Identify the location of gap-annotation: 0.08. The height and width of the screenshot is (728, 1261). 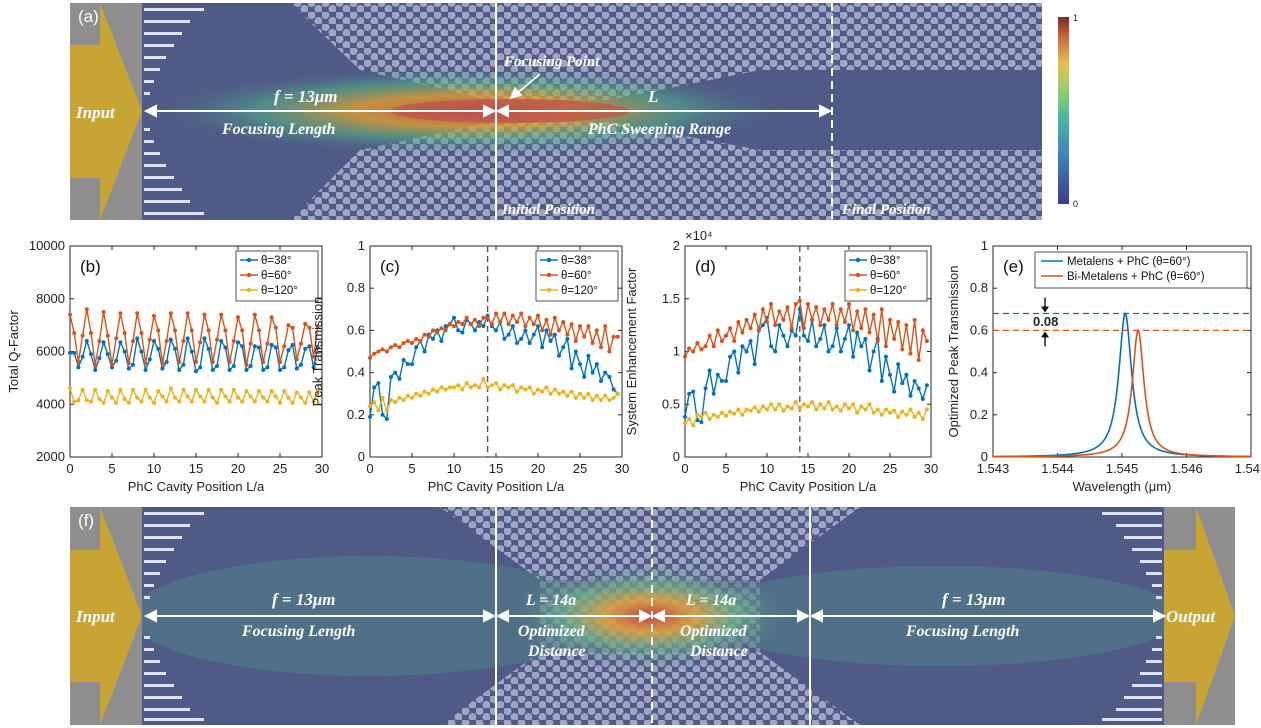
(1045, 321).